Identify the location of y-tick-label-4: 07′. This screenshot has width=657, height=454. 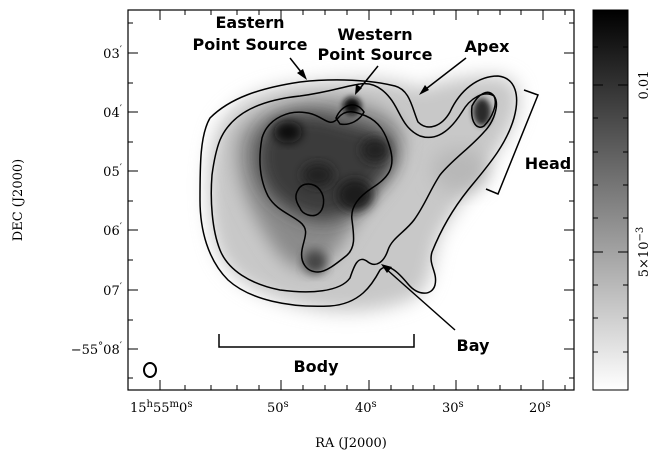
(113, 290).